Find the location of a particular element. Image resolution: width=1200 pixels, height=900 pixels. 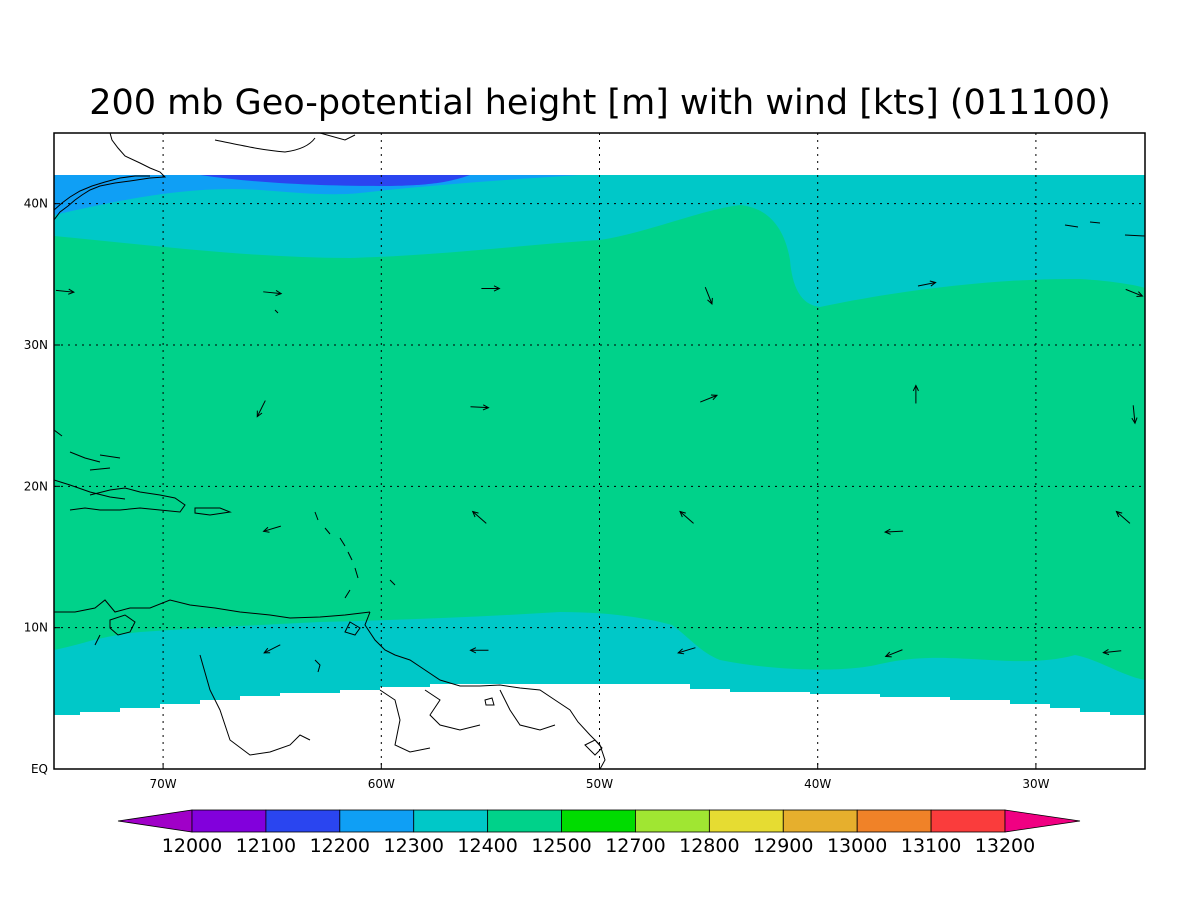

colorbar-label: 12700 is located at coordinates (635, 846).